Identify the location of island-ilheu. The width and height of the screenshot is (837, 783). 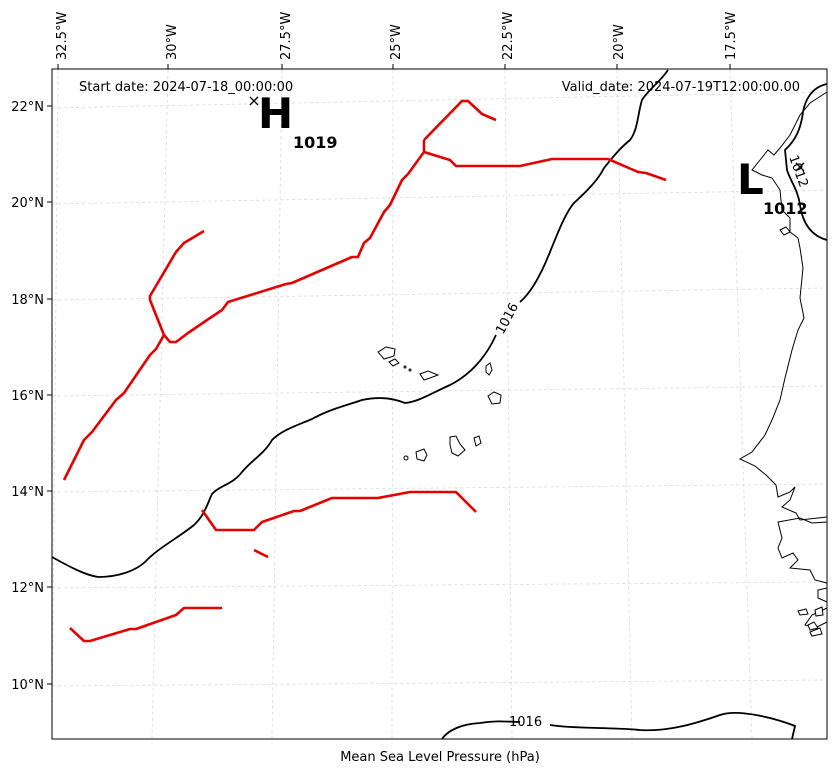
(410, 370).